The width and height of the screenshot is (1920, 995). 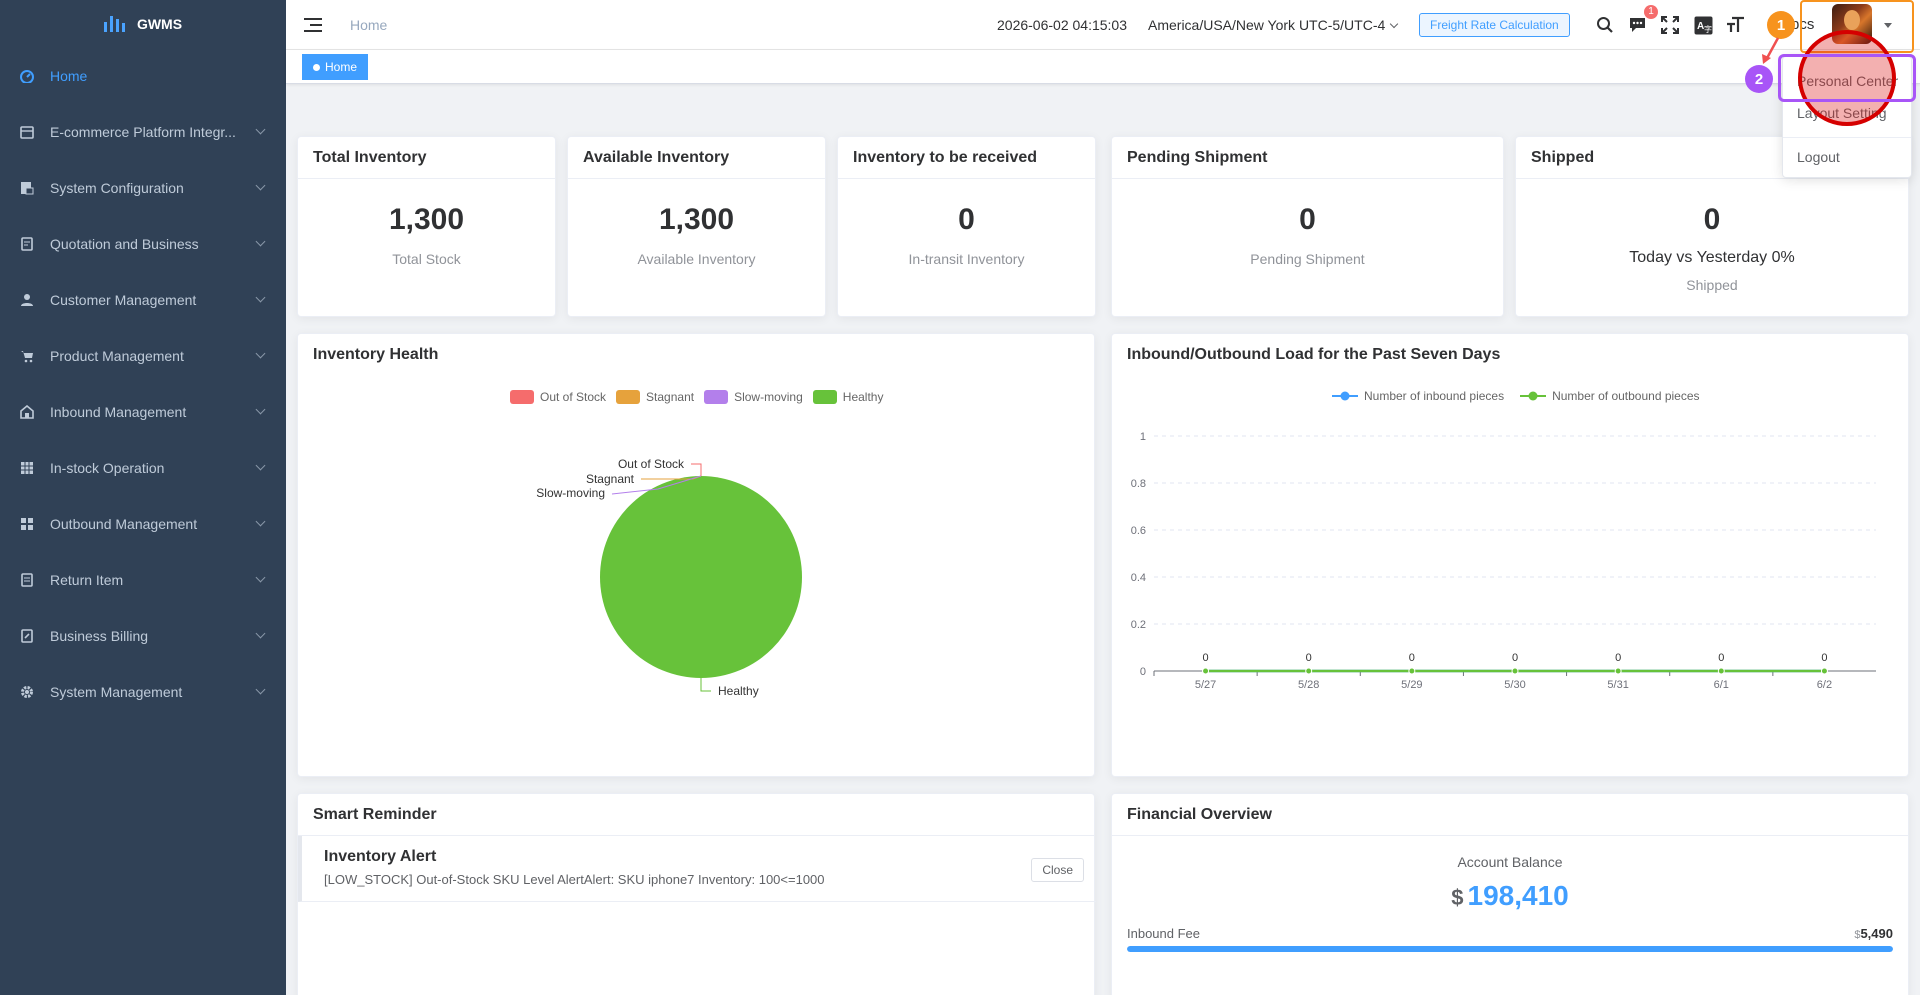 I want to click on sidebar-item-product-management: Product Management, so click(x=143, y=356).